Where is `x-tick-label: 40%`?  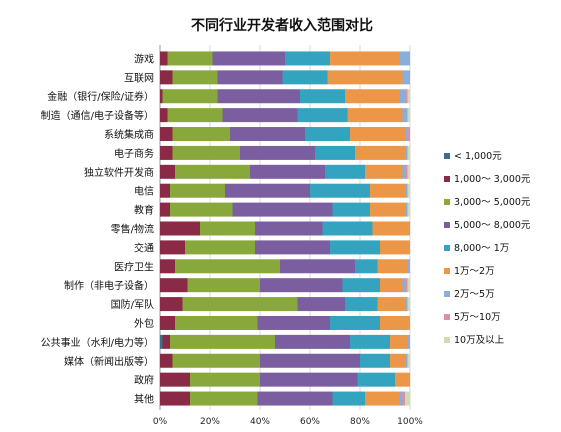
x-tick-label: 40% is located at coordinates (260, 422).